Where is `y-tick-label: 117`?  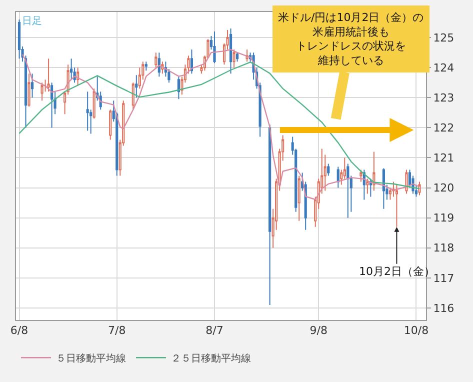 y-tick-label: 117 is located at coordinates (443, 278).